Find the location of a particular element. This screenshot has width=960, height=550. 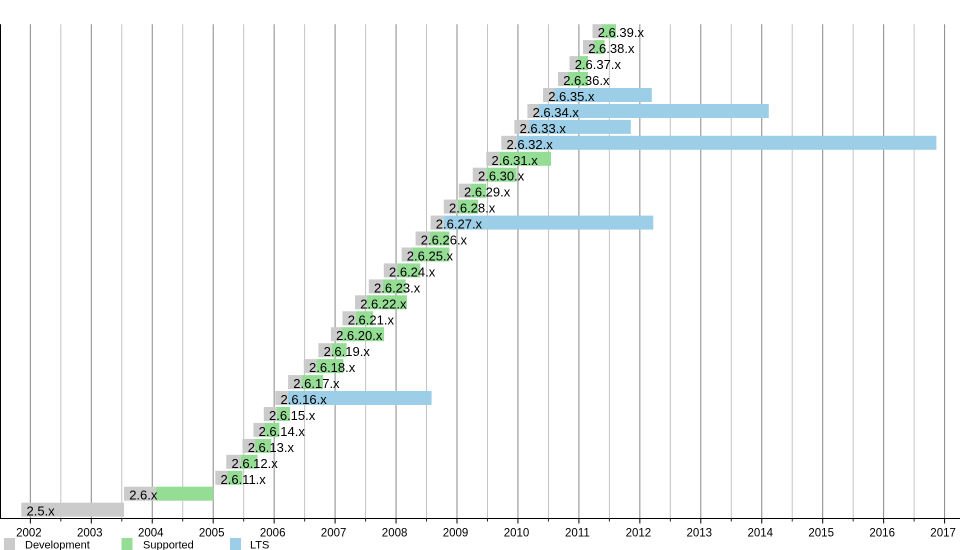

svg-text: 2.6.25.x is located at coordinates (430, 256).